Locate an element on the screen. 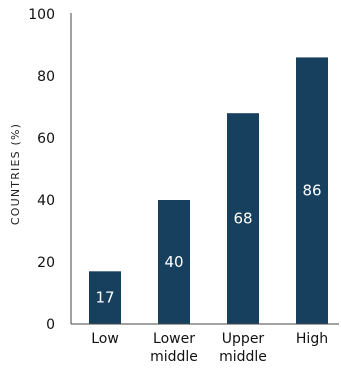 The image size is (341, 371). bar-data-label: 68 is located at coordinates (242, 219).